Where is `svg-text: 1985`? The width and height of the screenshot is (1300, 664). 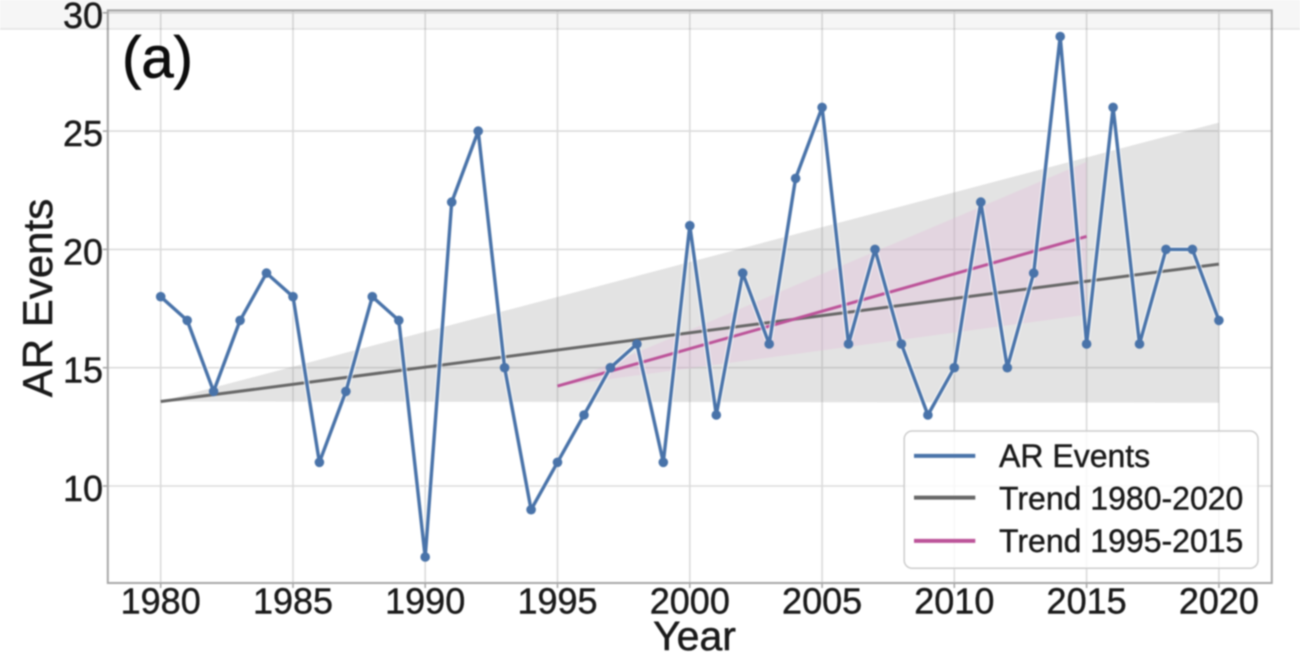
svg-text: 1985 is located at coordinates (293, 600).